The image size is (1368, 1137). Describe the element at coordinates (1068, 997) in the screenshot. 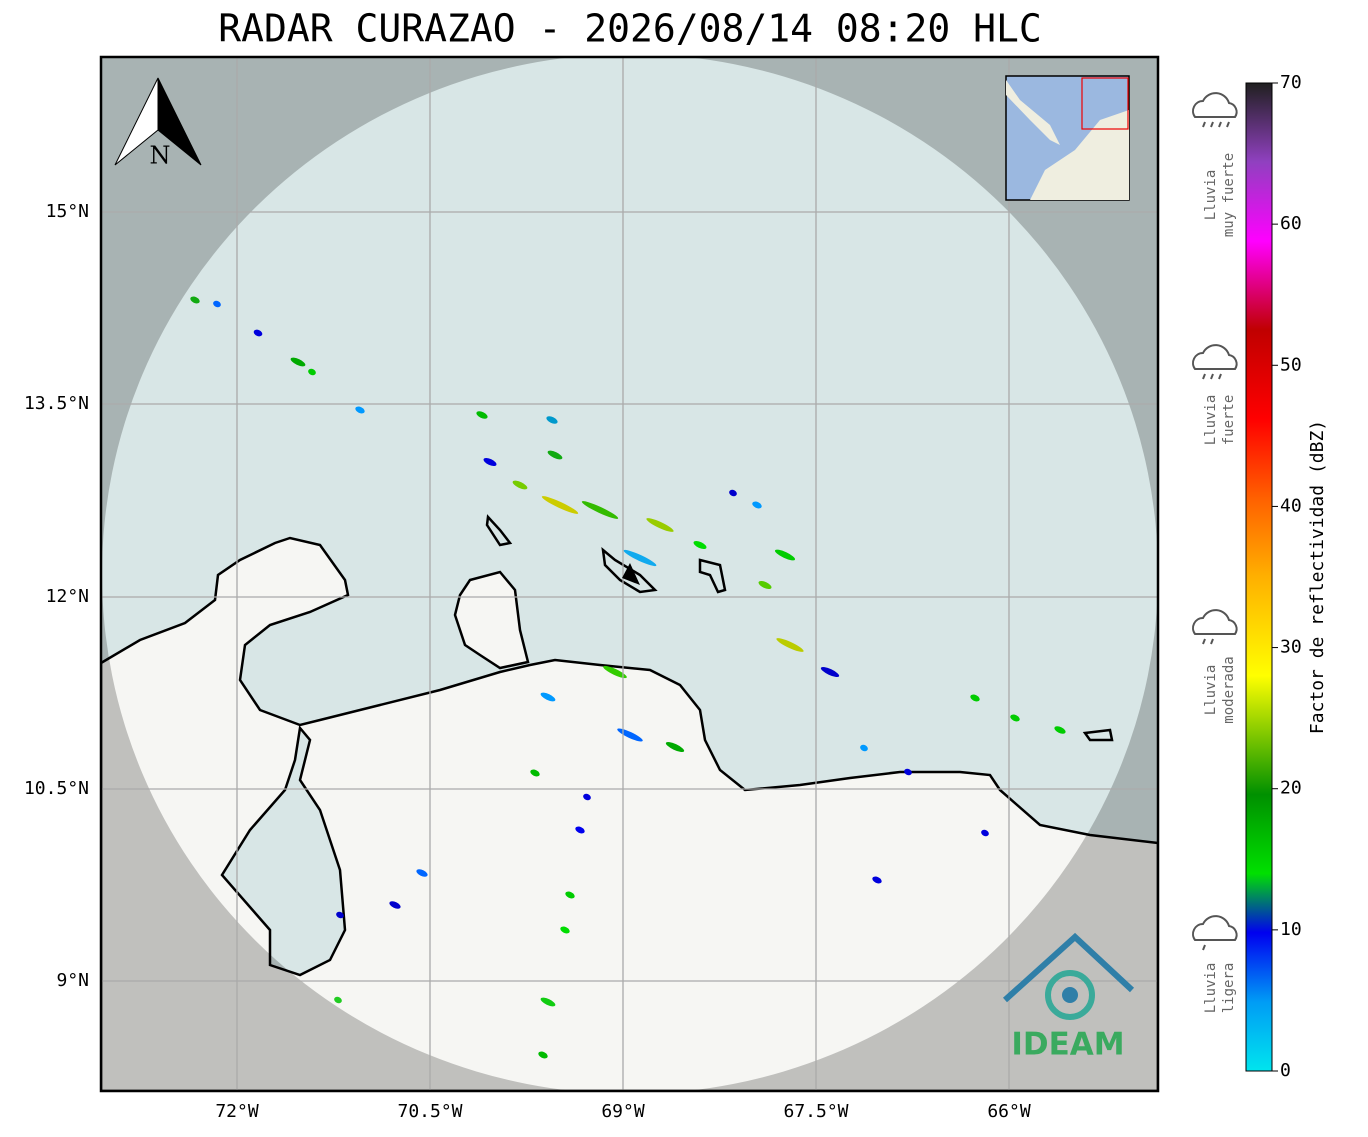

I see `ideam-logo: IDEAM` at that location.